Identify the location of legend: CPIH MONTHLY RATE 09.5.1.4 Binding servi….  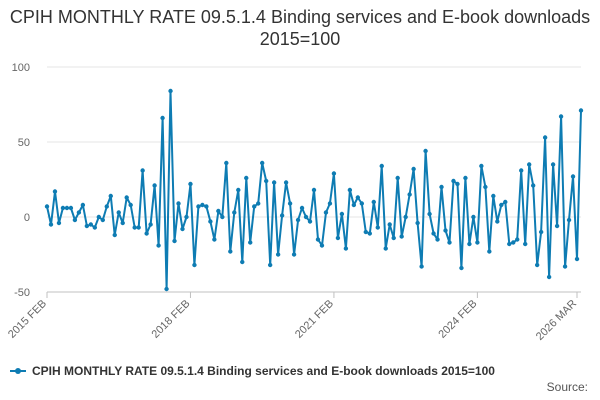
(252, 371).